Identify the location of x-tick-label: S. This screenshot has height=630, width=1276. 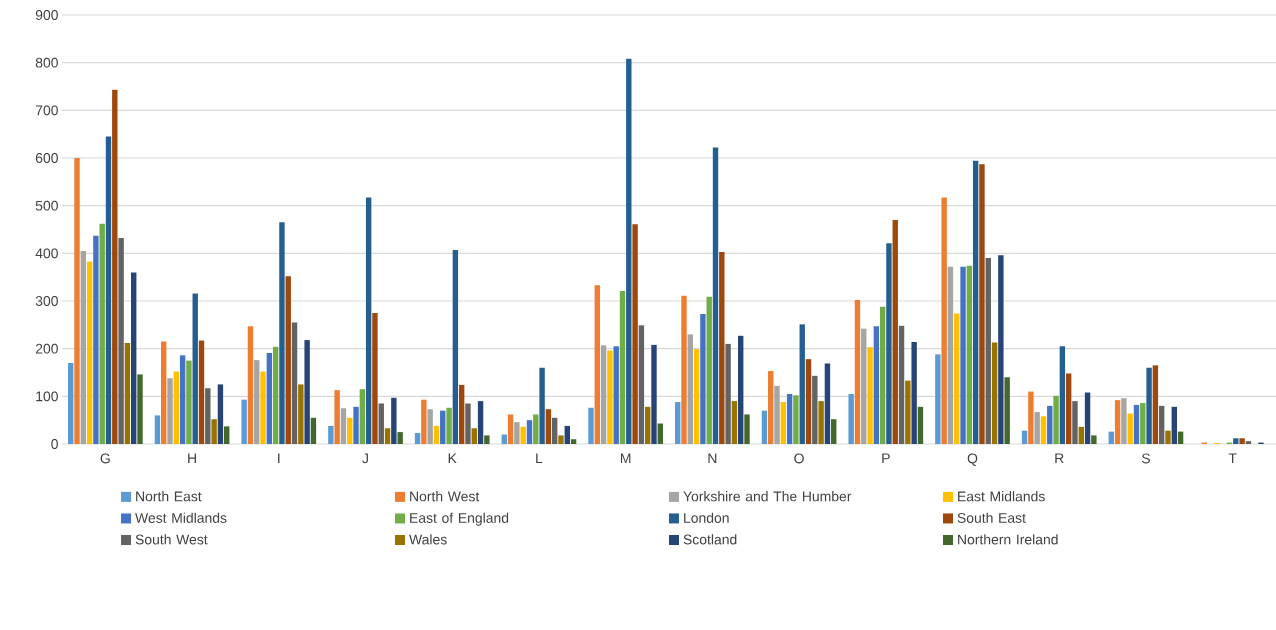
(1145, 458).